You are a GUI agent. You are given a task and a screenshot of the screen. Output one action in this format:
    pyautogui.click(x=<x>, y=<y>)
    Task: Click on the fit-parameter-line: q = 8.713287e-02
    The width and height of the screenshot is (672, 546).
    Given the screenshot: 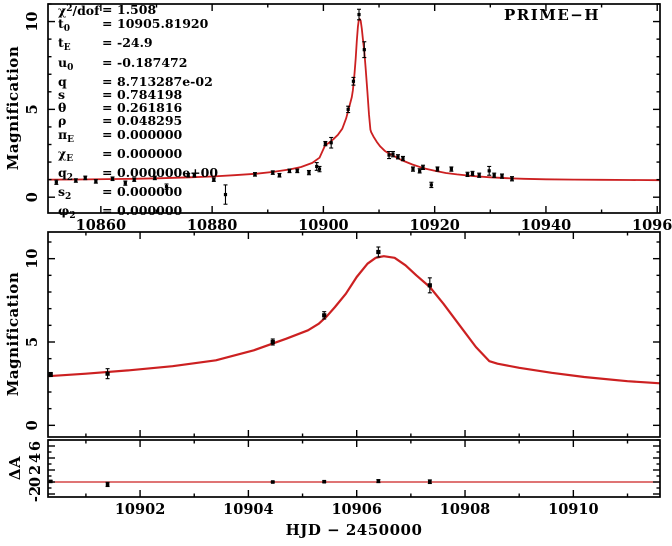 What is the action you would take?
    pyautogui.click(x=135, y=81)
    